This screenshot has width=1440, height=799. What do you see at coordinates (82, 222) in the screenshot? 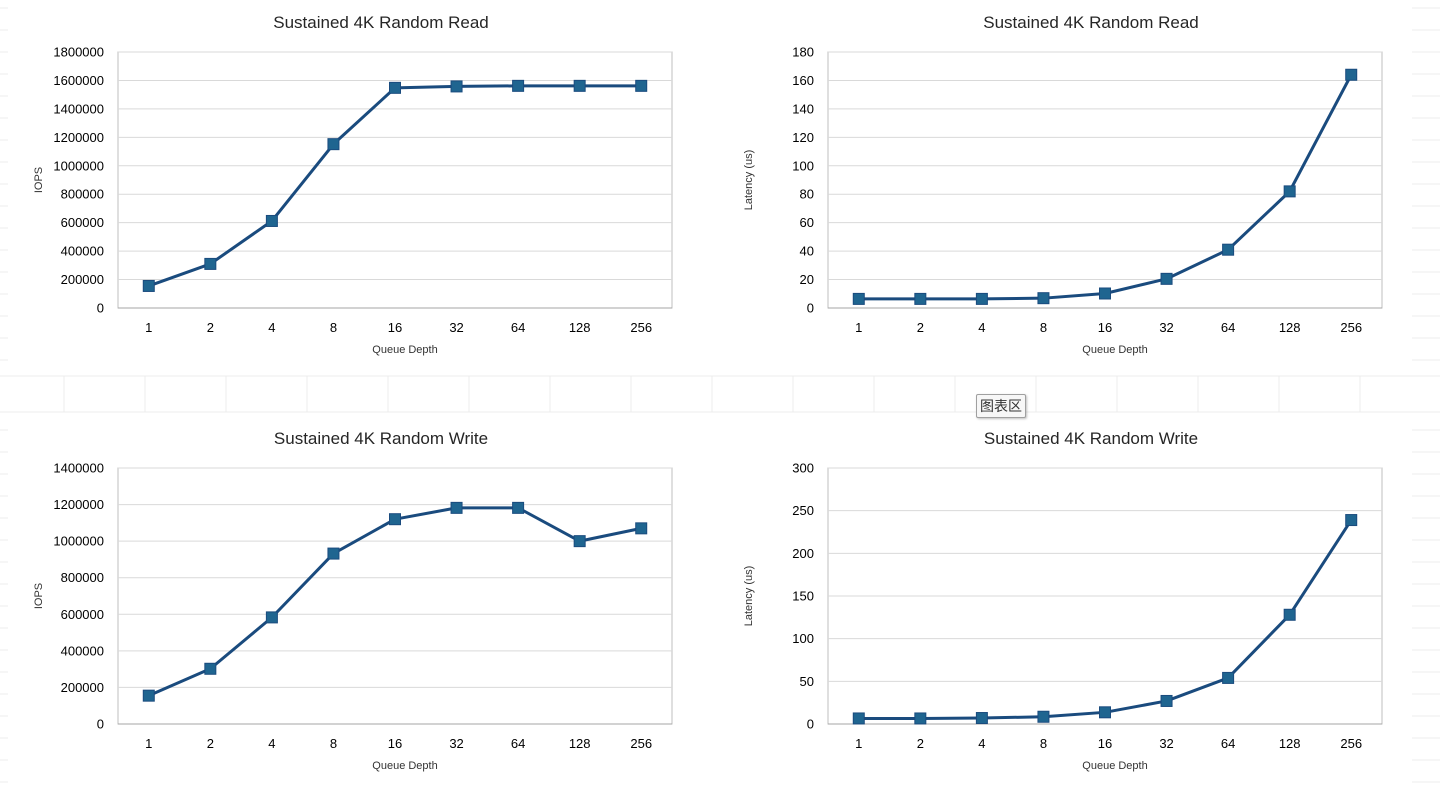
I see `y-tick-label: 600000` at bounding box center [82, 222].